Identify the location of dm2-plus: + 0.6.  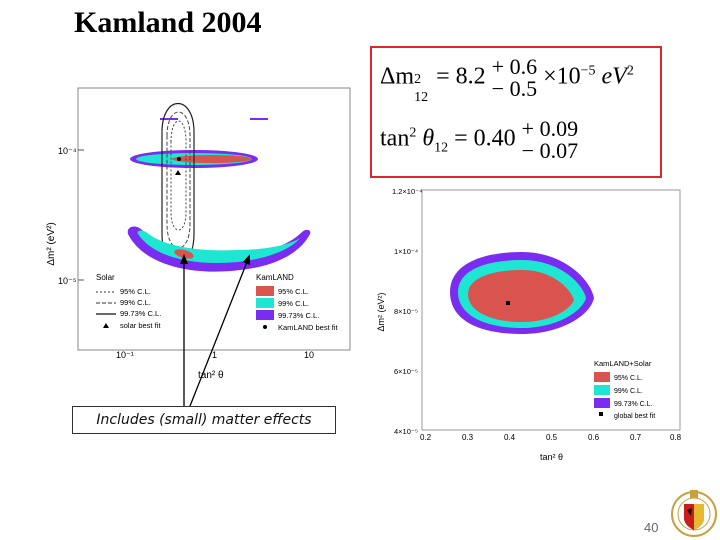
(514, 66).